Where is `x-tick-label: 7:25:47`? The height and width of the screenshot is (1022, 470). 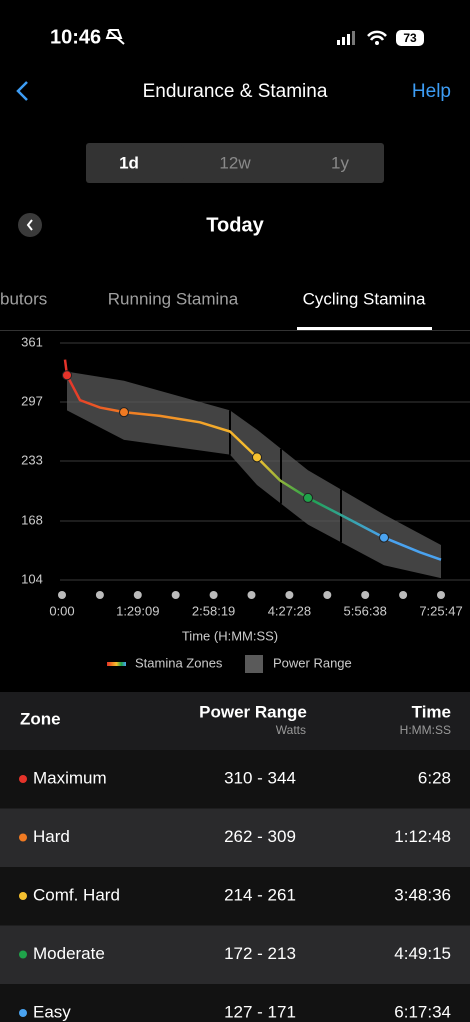 x-tick-label: 7:25:47 is located at coordinates (440, 610).